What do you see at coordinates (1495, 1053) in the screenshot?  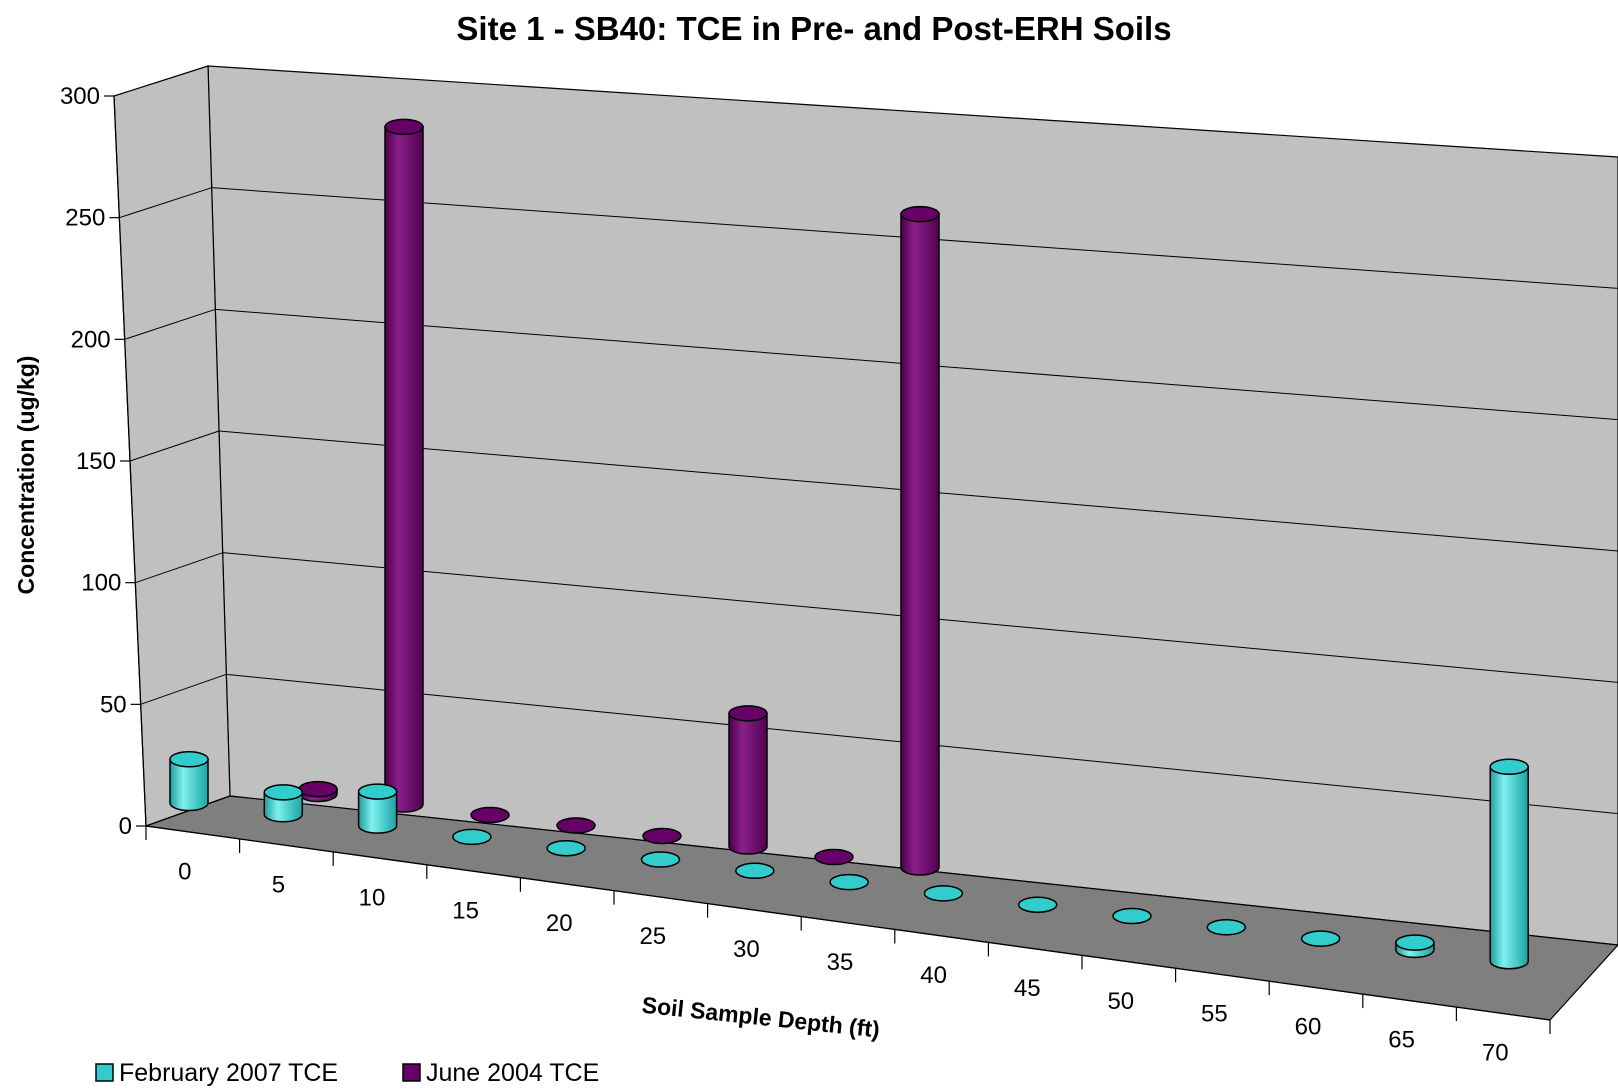 I see `x-tick-label: 70` at bounding box center [1495, 1053].